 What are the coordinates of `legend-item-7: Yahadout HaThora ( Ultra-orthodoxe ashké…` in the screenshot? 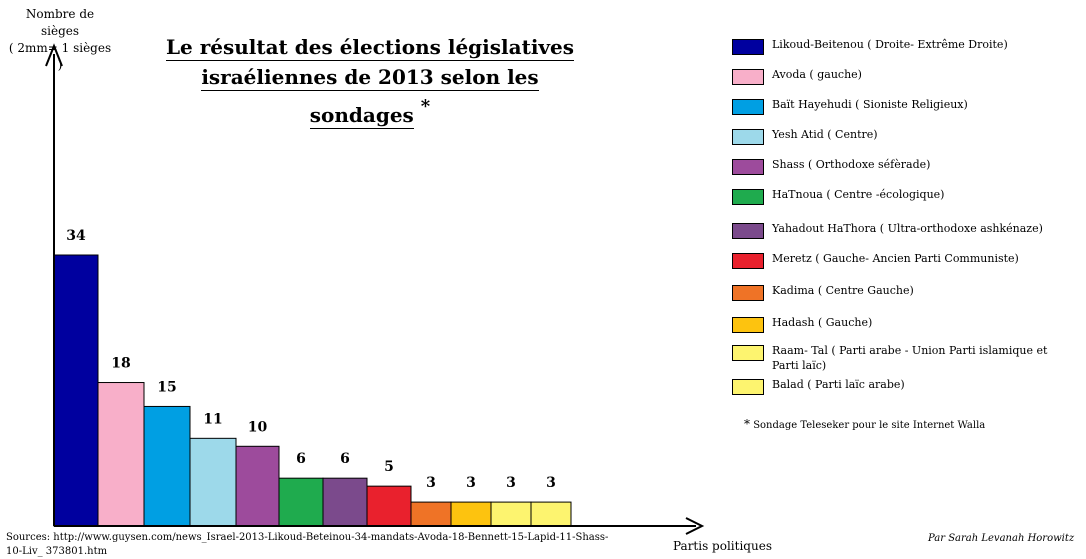 It's located at (902, 230).